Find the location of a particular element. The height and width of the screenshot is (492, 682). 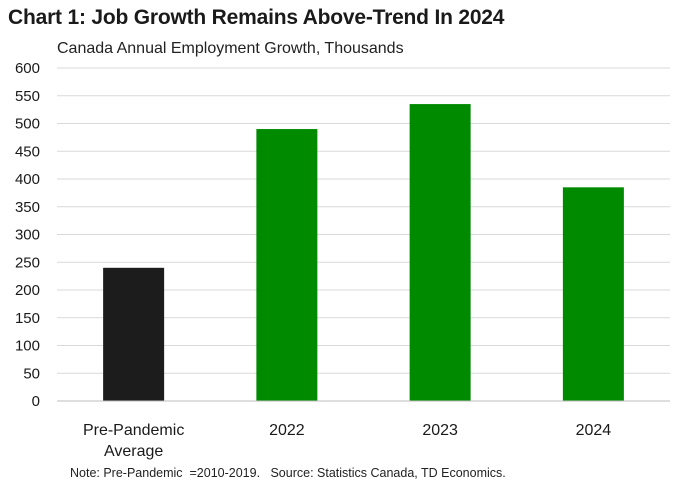

y-tick-label: 450 is located at coordinates (27, 151).